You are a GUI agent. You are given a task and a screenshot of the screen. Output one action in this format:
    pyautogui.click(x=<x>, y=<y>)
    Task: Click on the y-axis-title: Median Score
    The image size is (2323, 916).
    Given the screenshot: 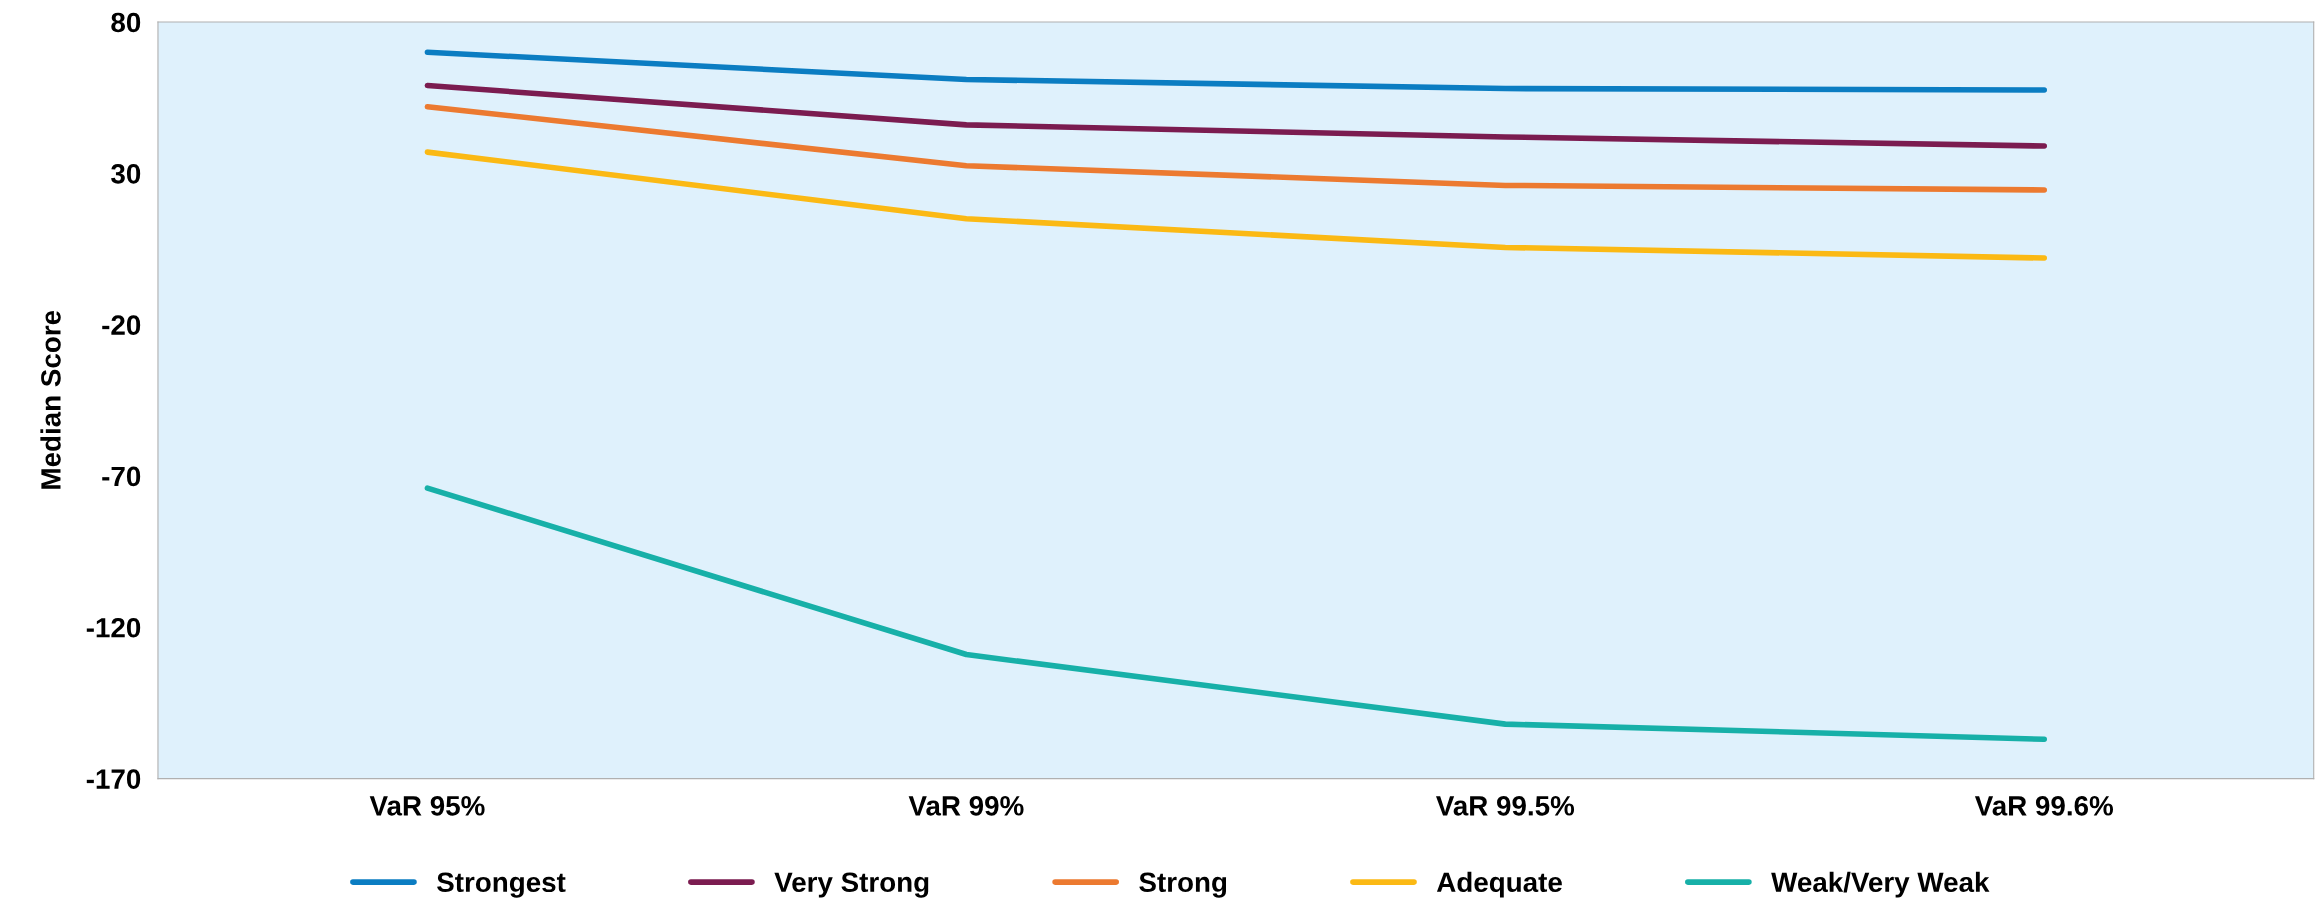 What is the action you would take?
    pyautogui.click(x=50, y=399)
    